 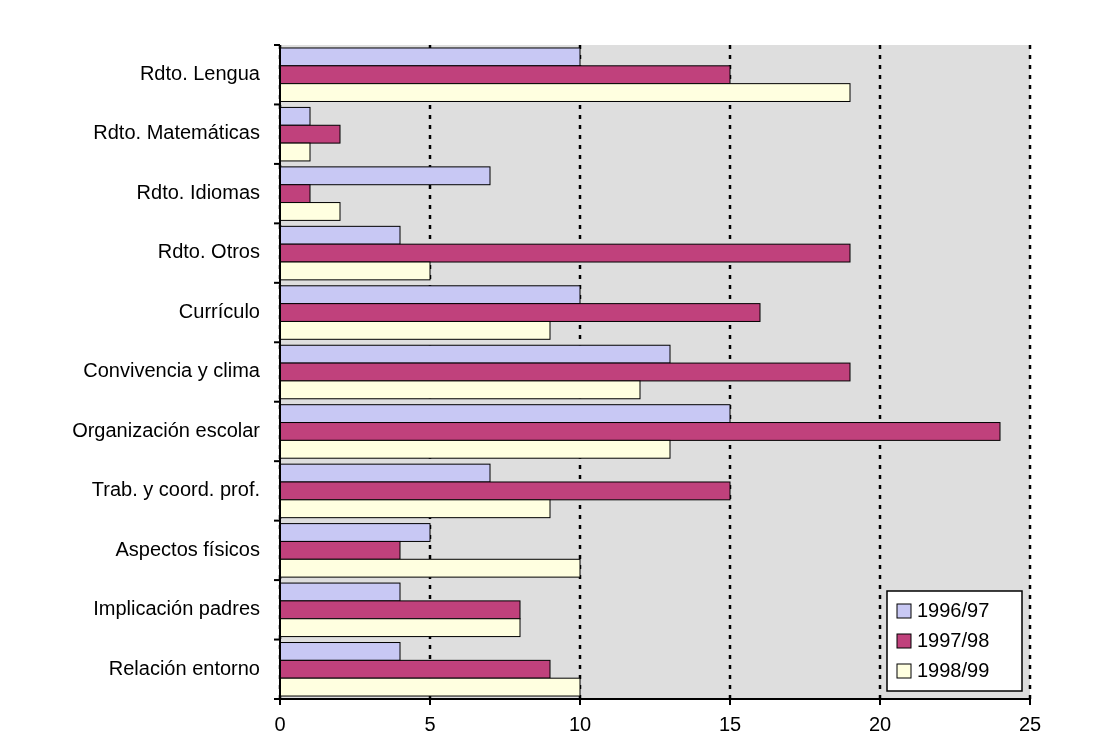 I want to click on y-tick-label: Rdto. Matemáticas, so click(x=176, y=132).